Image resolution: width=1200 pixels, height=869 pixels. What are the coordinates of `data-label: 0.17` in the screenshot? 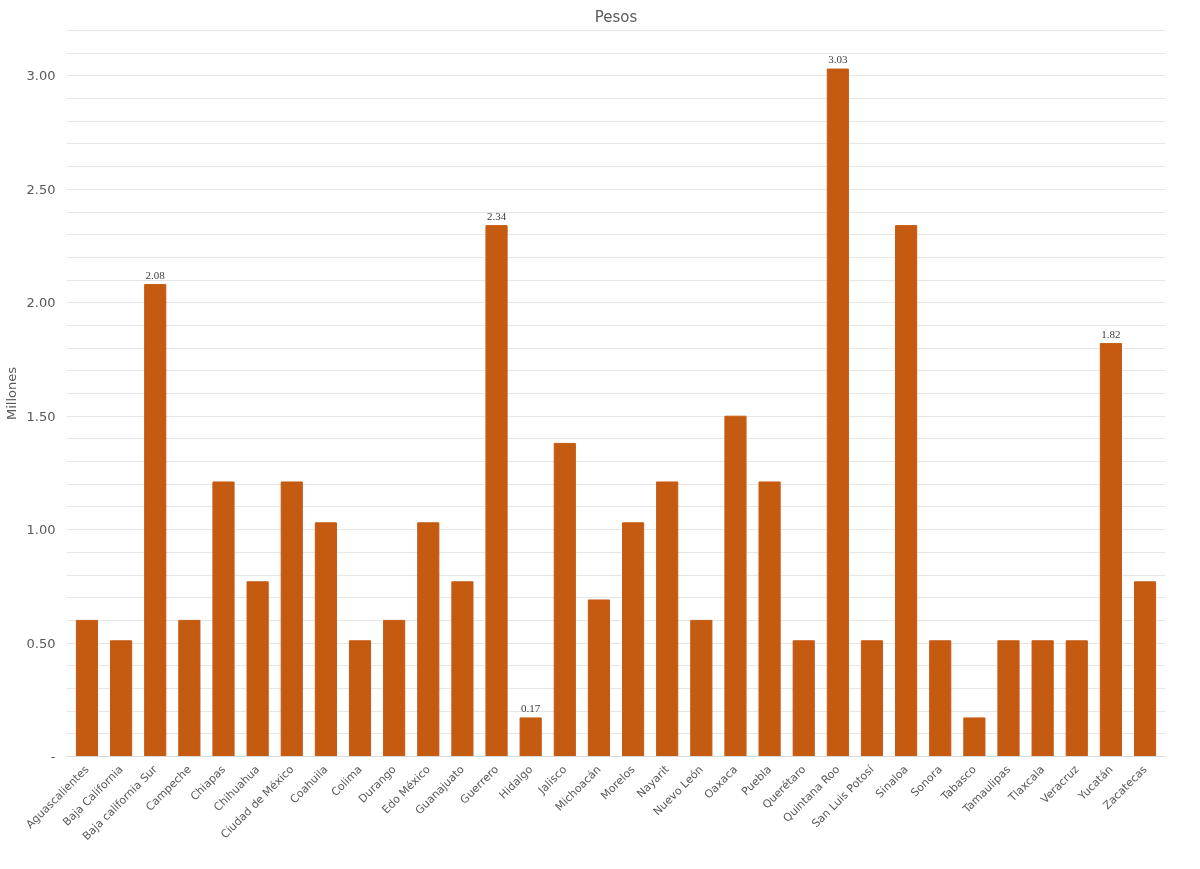 It's located at (531, 707).